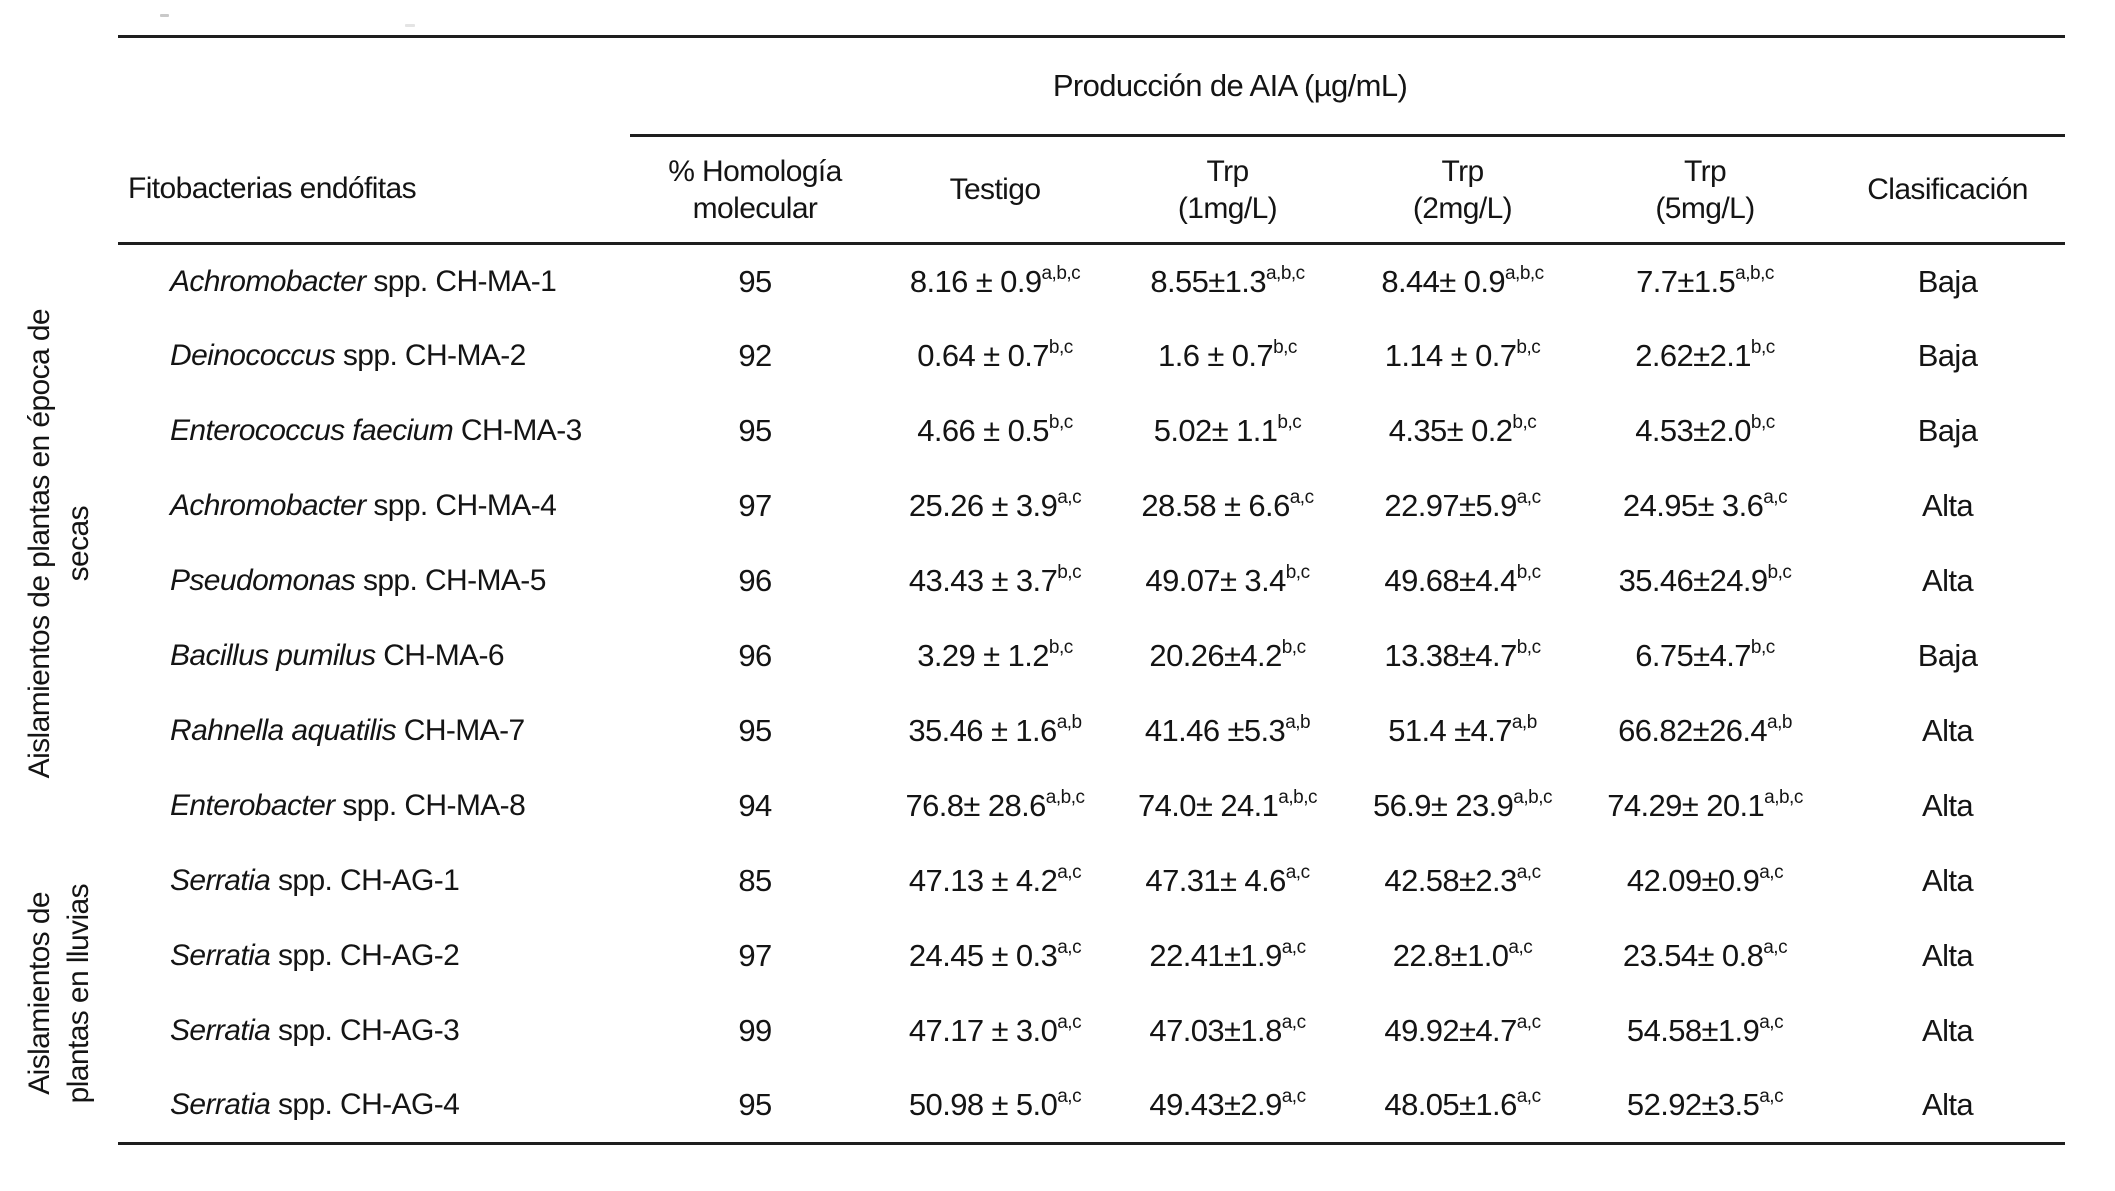 The image size is (2115, 1191). I want to click on testigo-value: 50.98 ± 5.0a,c, so click(995, 1106).